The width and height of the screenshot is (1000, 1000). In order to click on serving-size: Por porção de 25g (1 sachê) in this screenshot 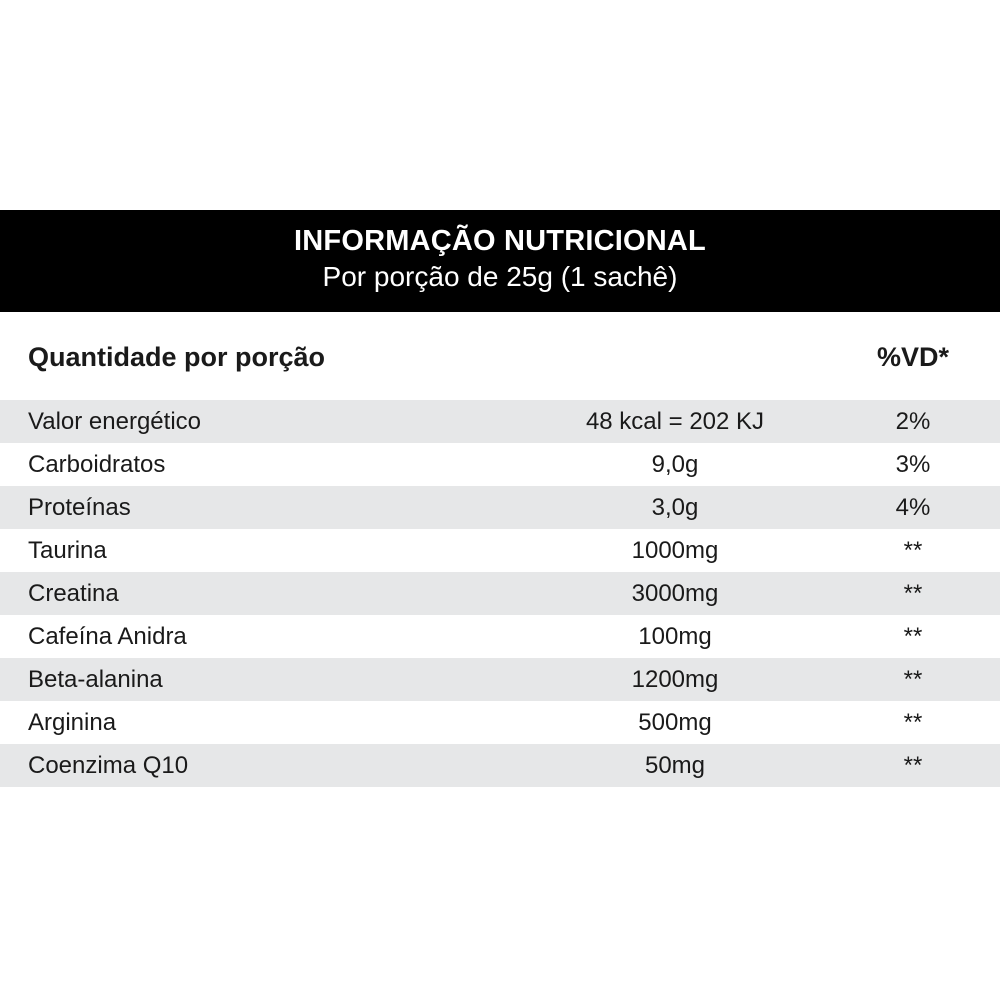, I will do `click(500, 276)`.